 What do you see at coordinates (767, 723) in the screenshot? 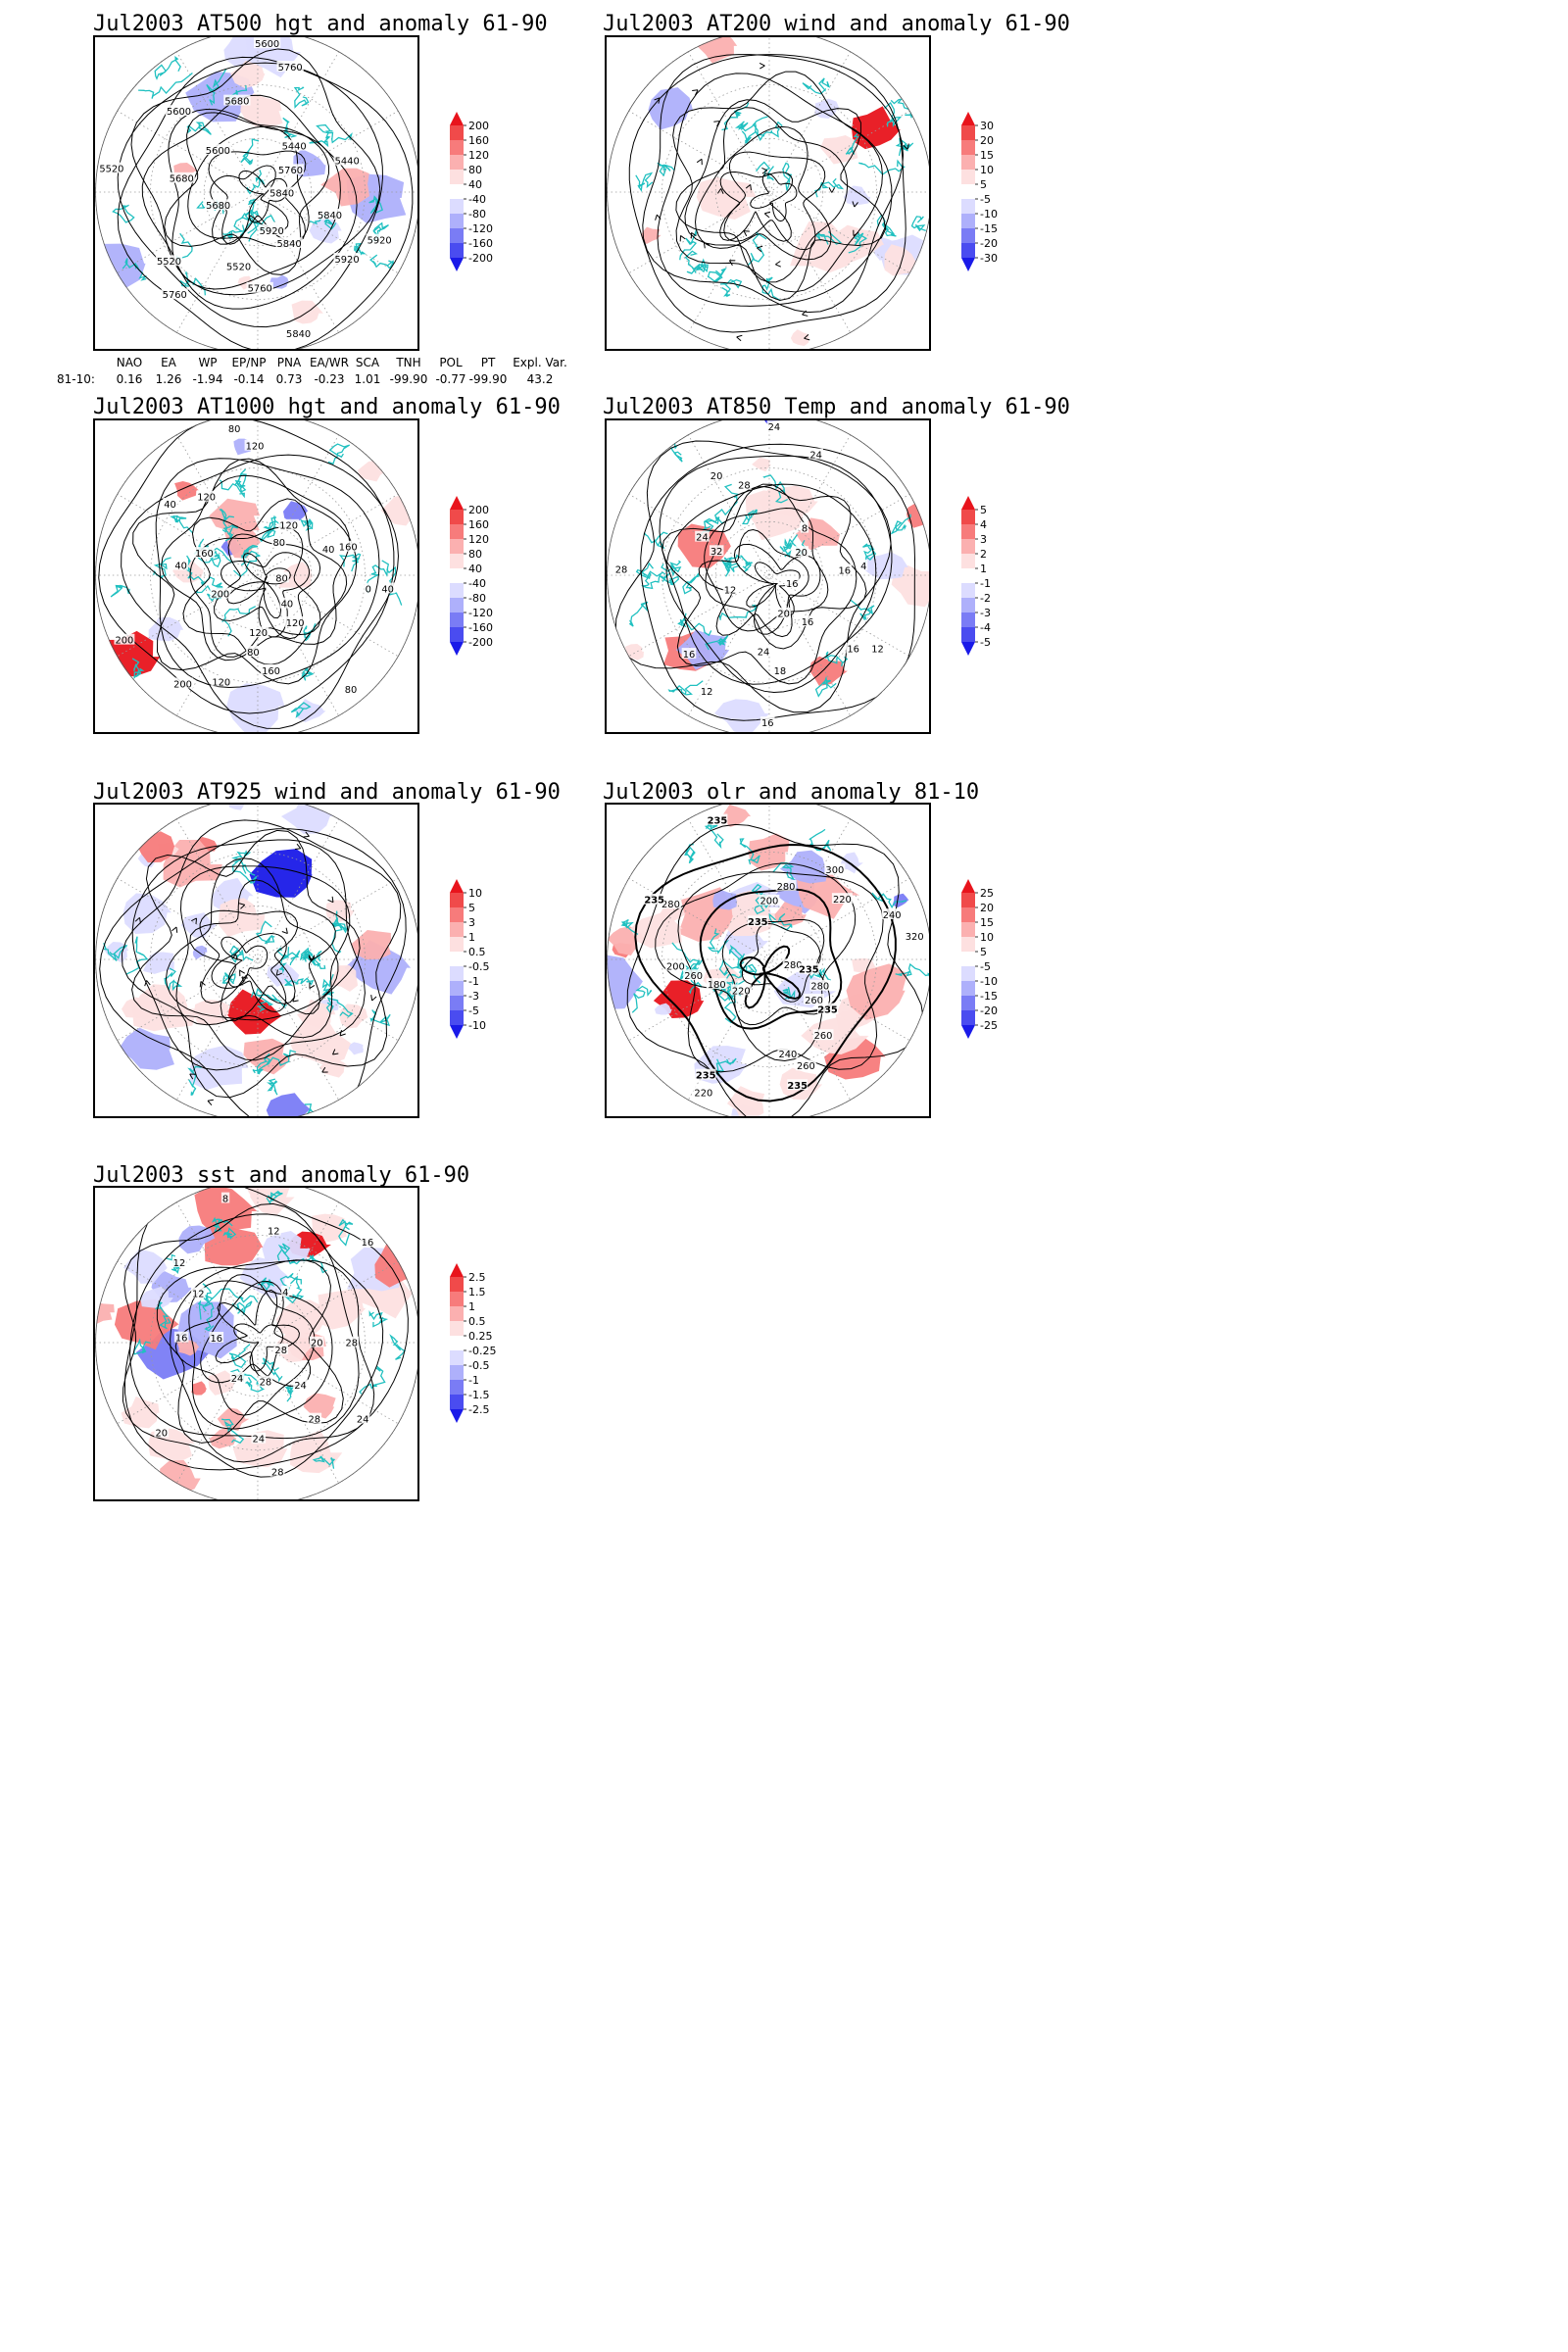
I see `contour-label: 16` at bounding box center [767, 723].